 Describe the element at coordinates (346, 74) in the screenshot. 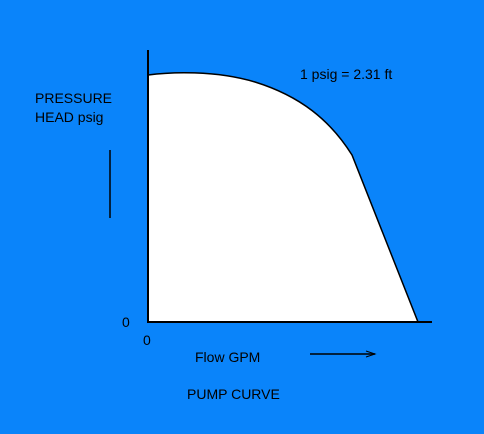

I see `note: 1 psig = 2.31 ft` at that location.